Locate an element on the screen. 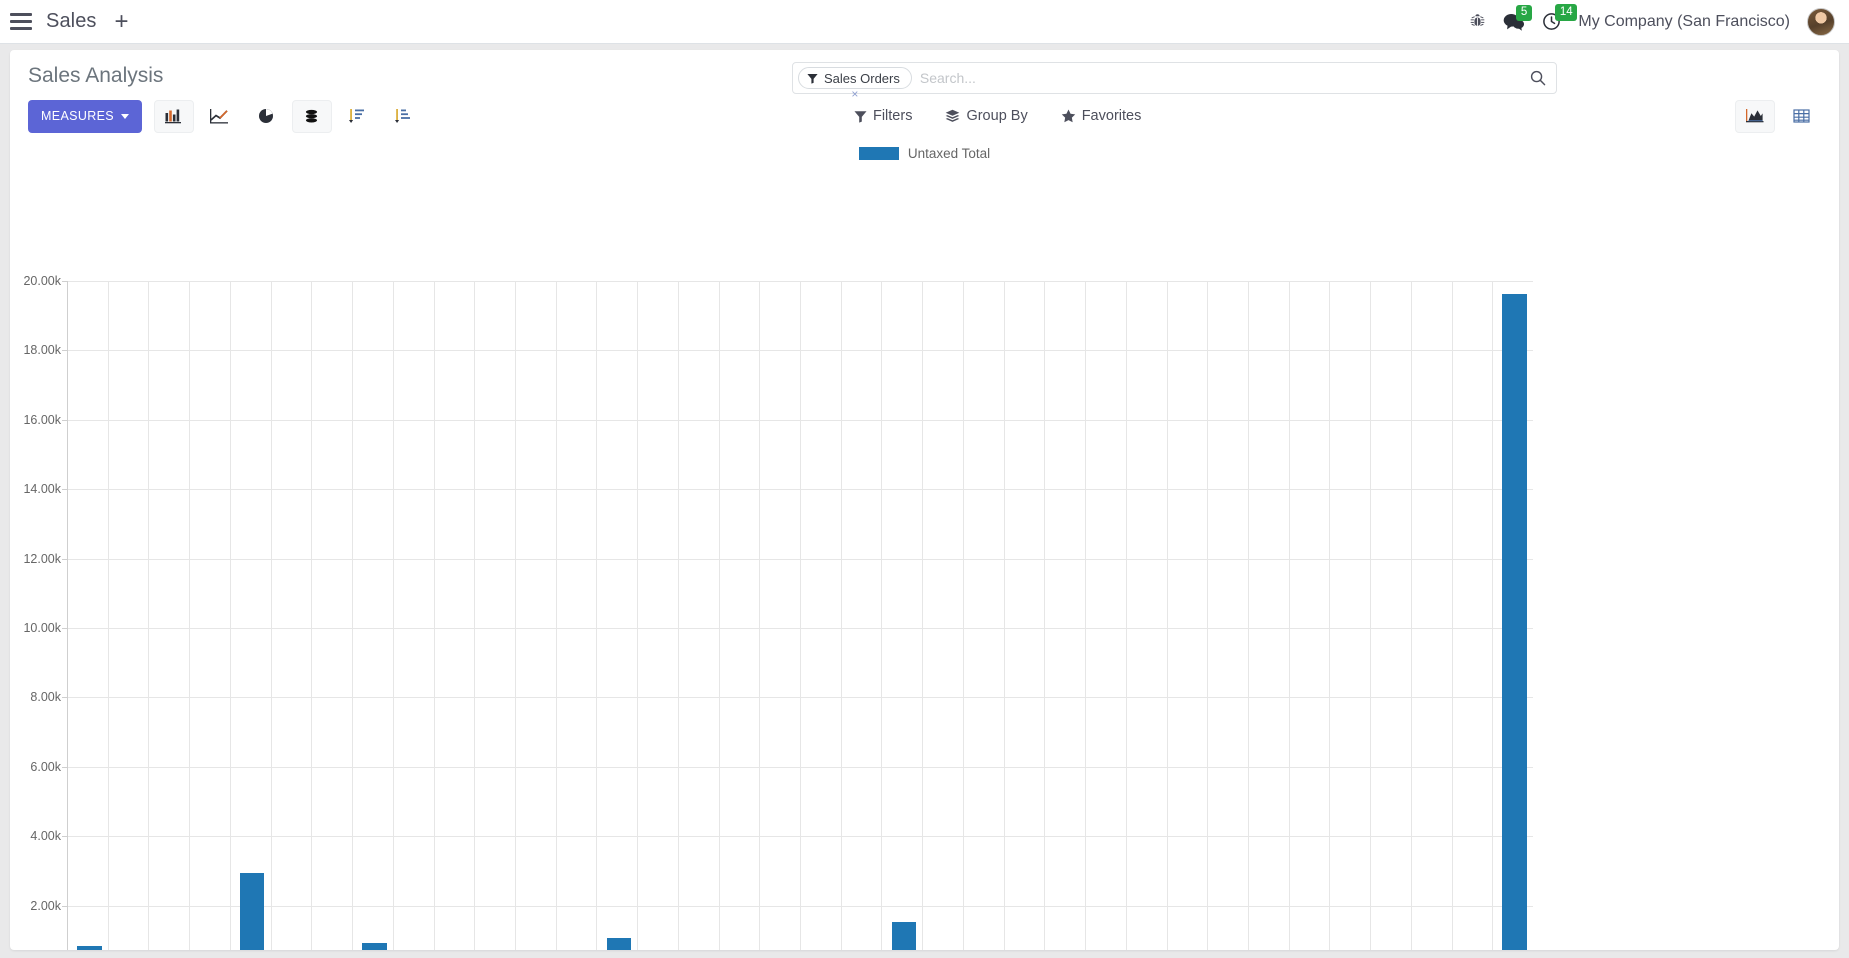 The image size is (1849, 958). group-by-button: Group By is located at coordinates (986, 116).